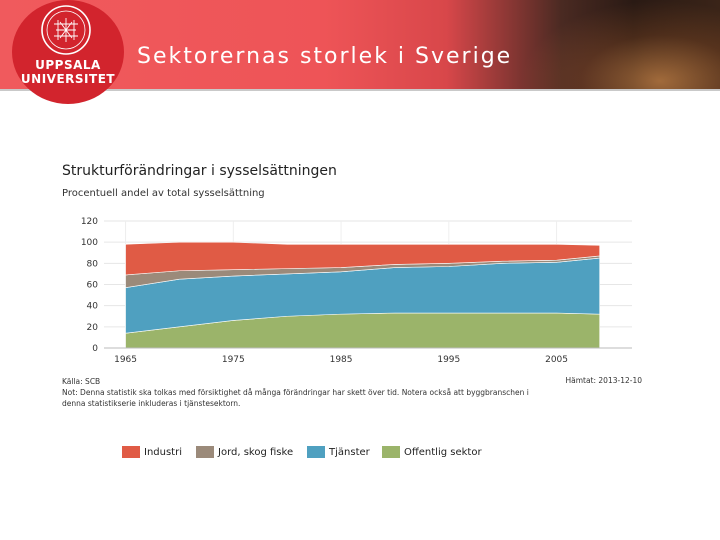 Image resolution: width=720 pixels, height=540 pixels. I want to click on legend-swatch-industri, so click(131, 452).